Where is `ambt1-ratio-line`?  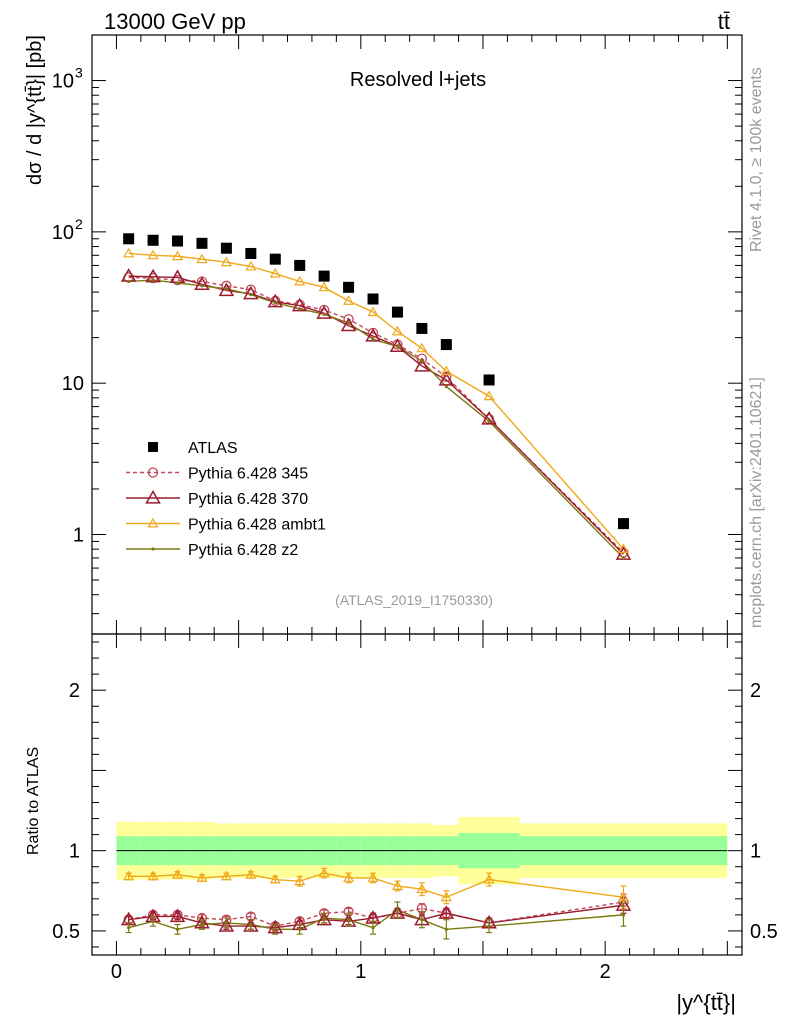
ambt1-ratio-line is located at coordinates (376, 885).